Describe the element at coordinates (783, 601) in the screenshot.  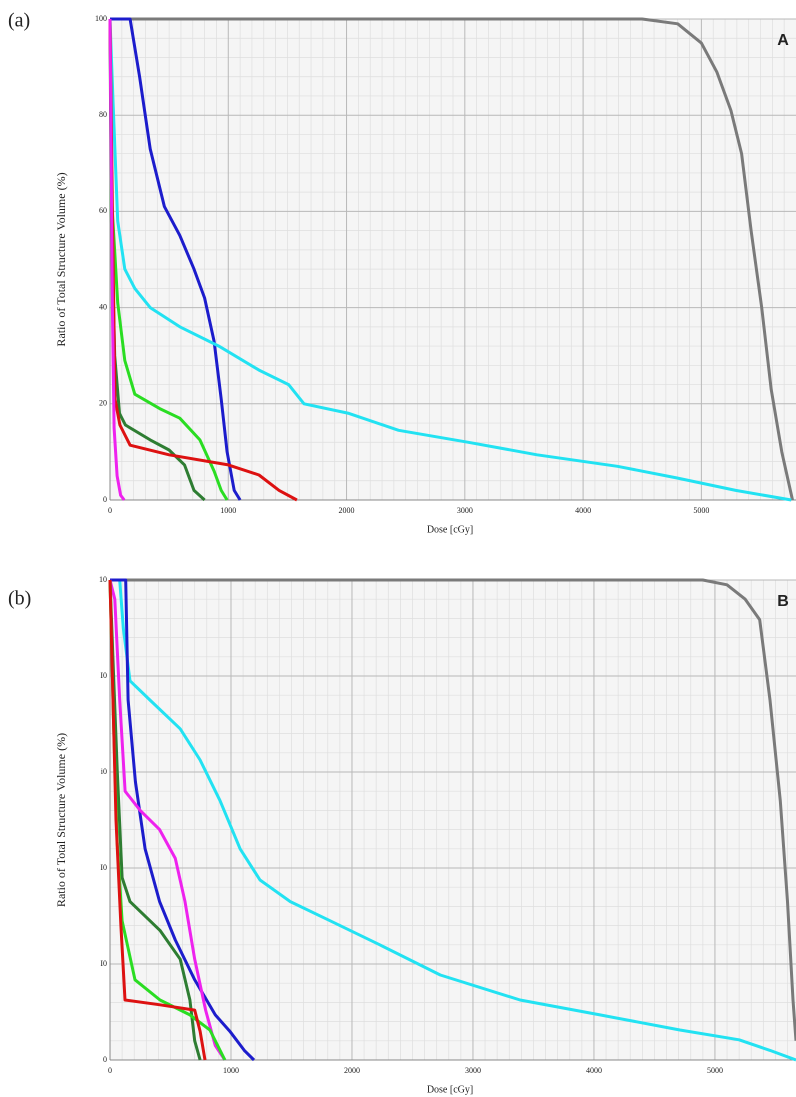
I see `panel-annotation: B` at that location.